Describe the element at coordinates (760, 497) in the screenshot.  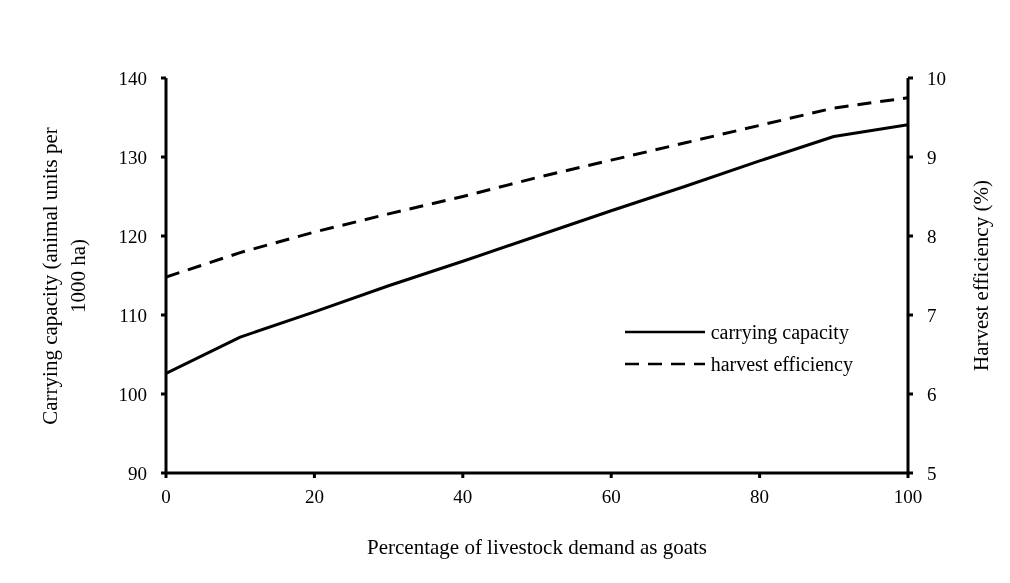
I see `x-tick-label: 80` at that location.